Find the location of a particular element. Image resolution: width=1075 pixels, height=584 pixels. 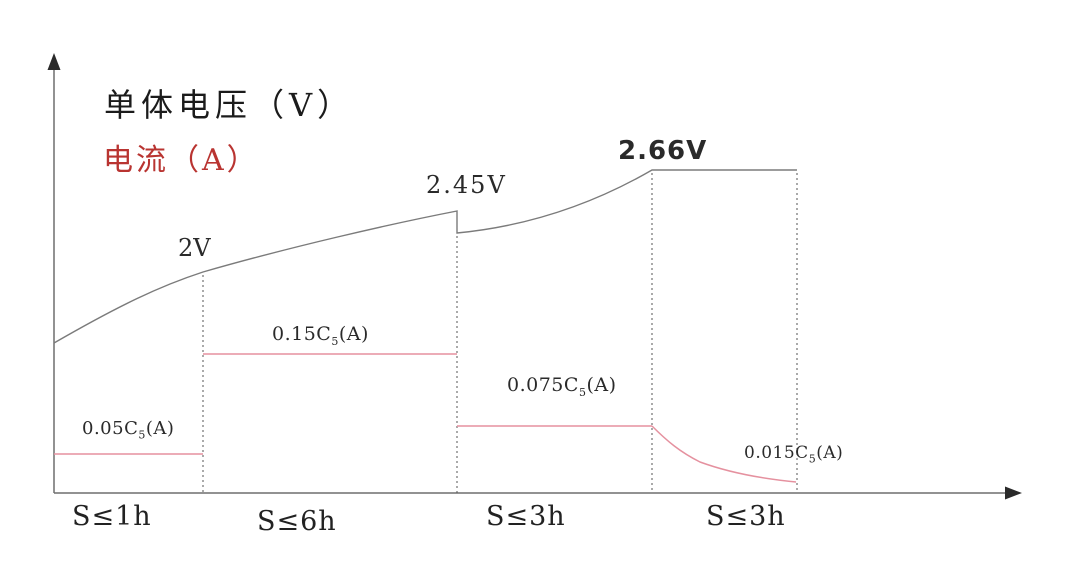

voltage-annotation-2v: 2V is located at coordinates (194, 248).